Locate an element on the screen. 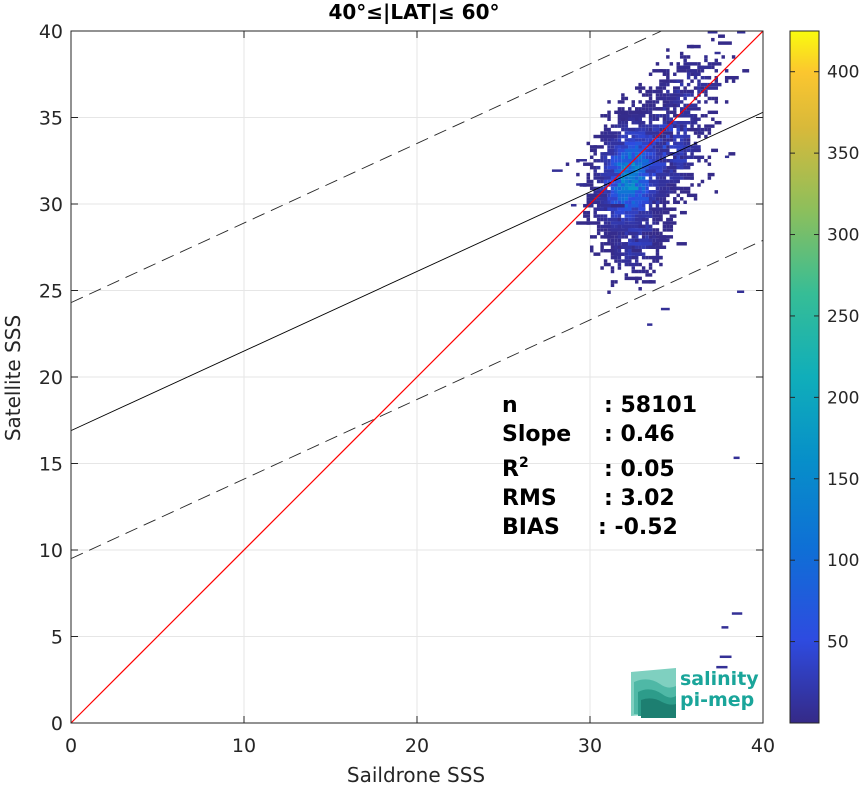 Image resolution: width=865 pixels, height=786 pixels. colorbar-tick-label: 250 is located at coordinates (843, 317).